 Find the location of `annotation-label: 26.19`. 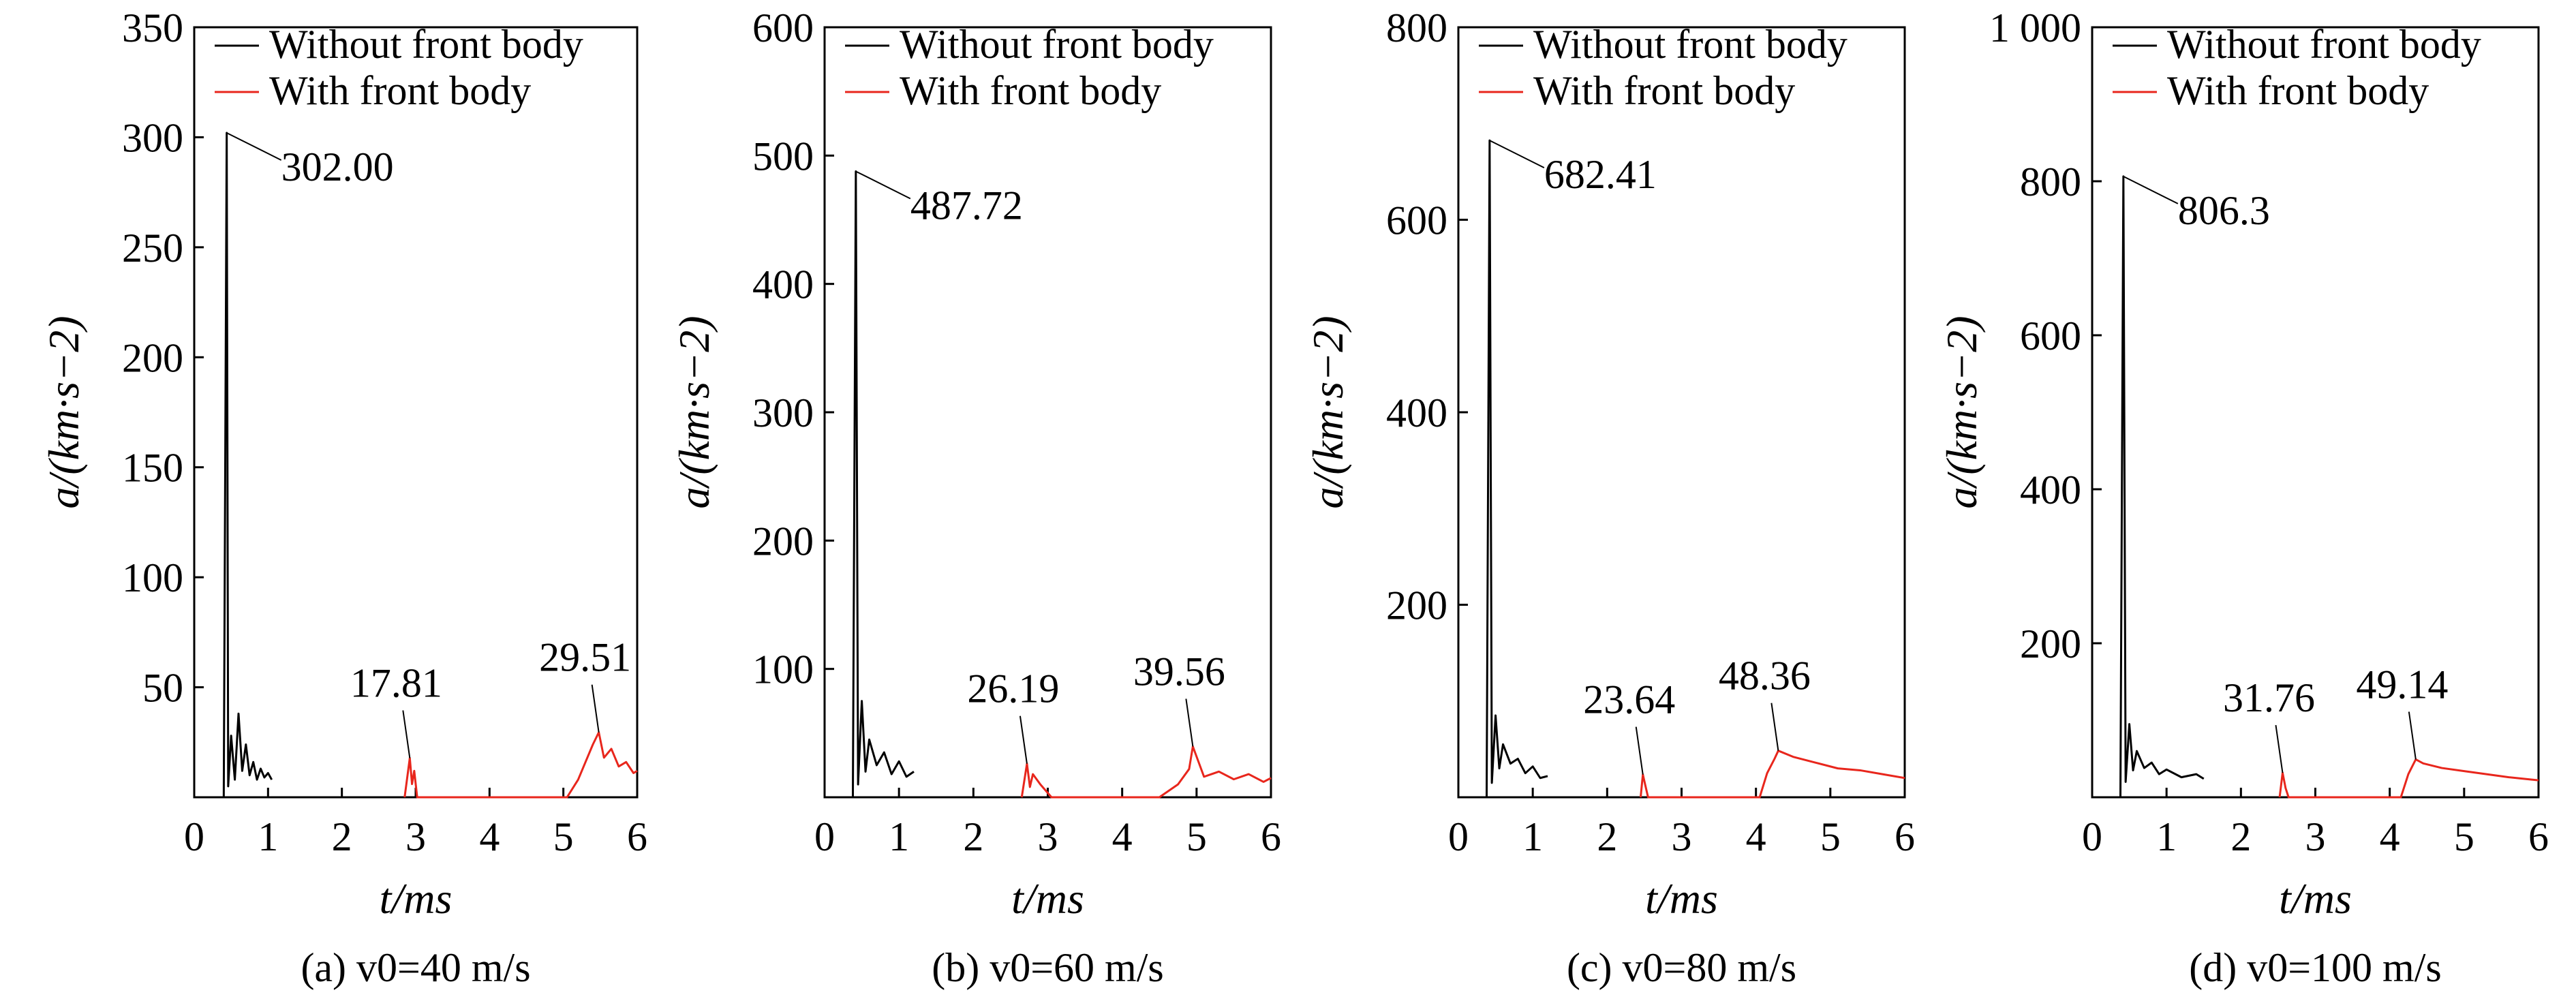

annotation-label: 26.19 is located at coordinates (1013, 688).